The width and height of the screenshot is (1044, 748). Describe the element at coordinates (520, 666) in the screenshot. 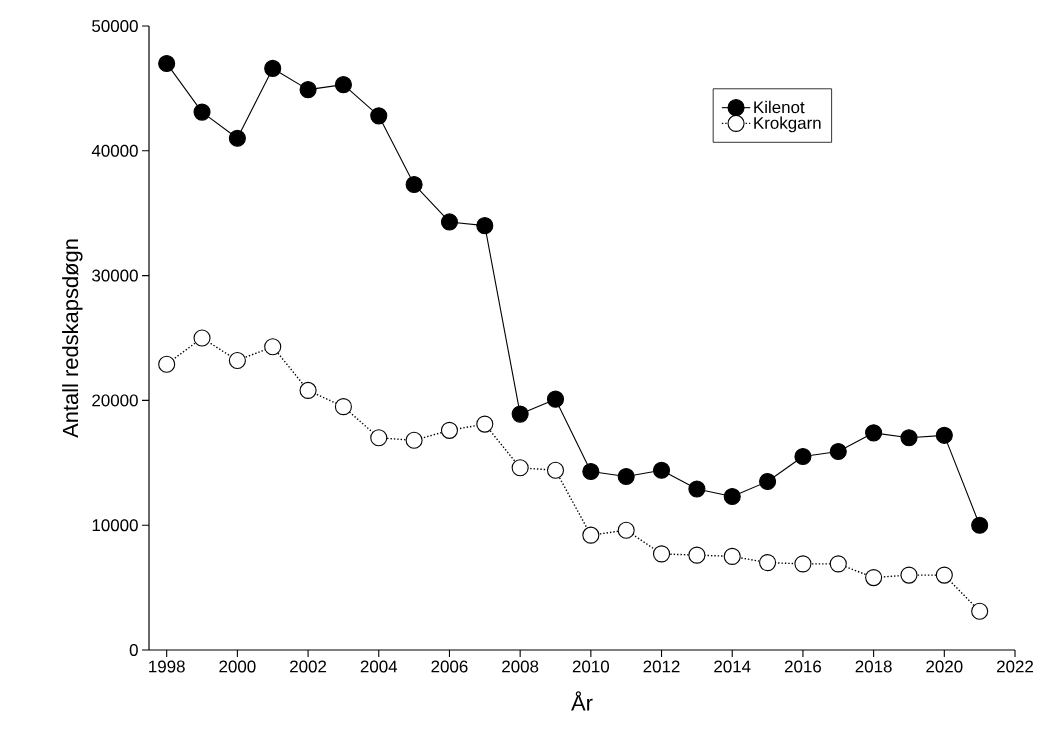

I see `x-tick-label: 2008` at that location.